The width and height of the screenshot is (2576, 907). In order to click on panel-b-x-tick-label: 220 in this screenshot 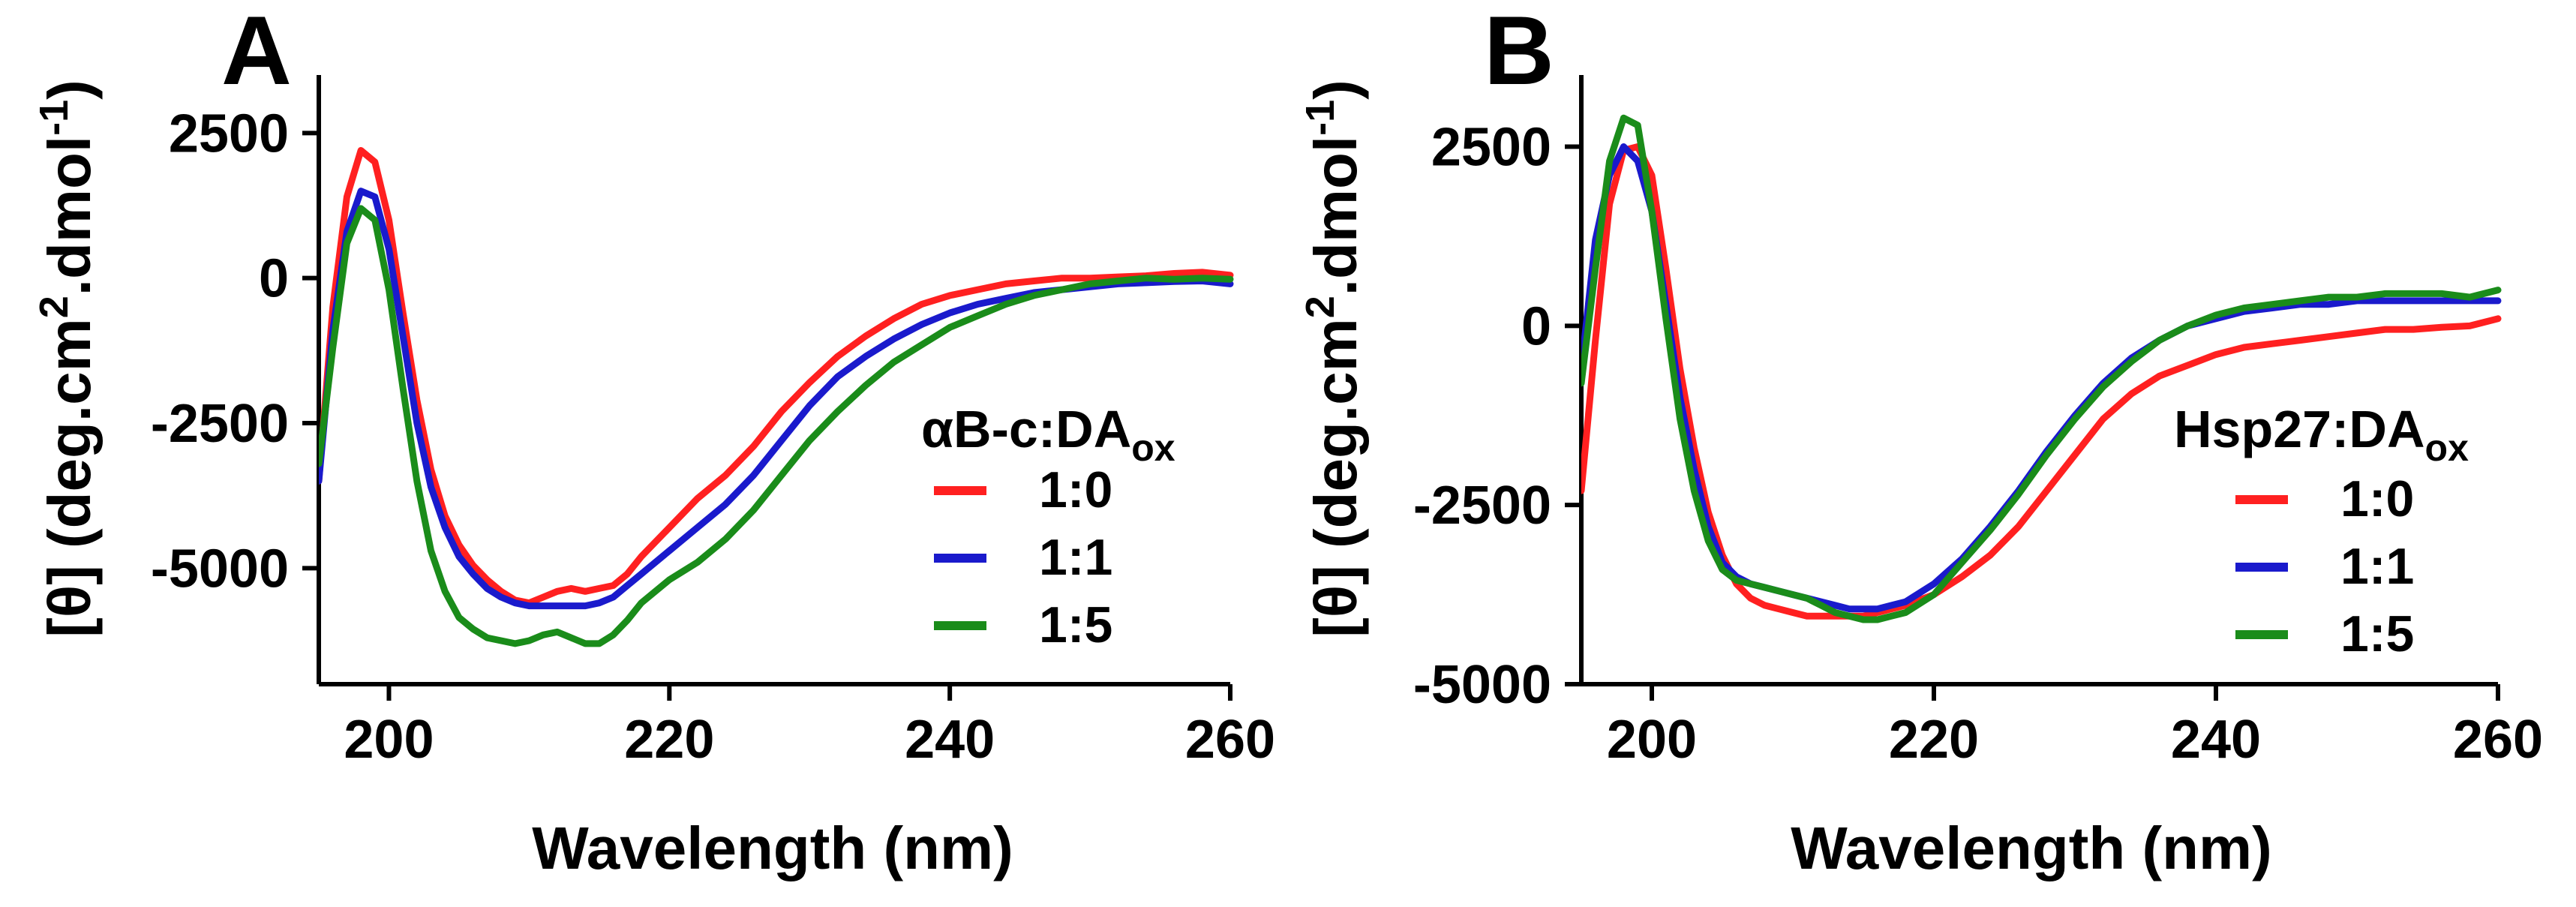, I will do `click(1934, 740)`.